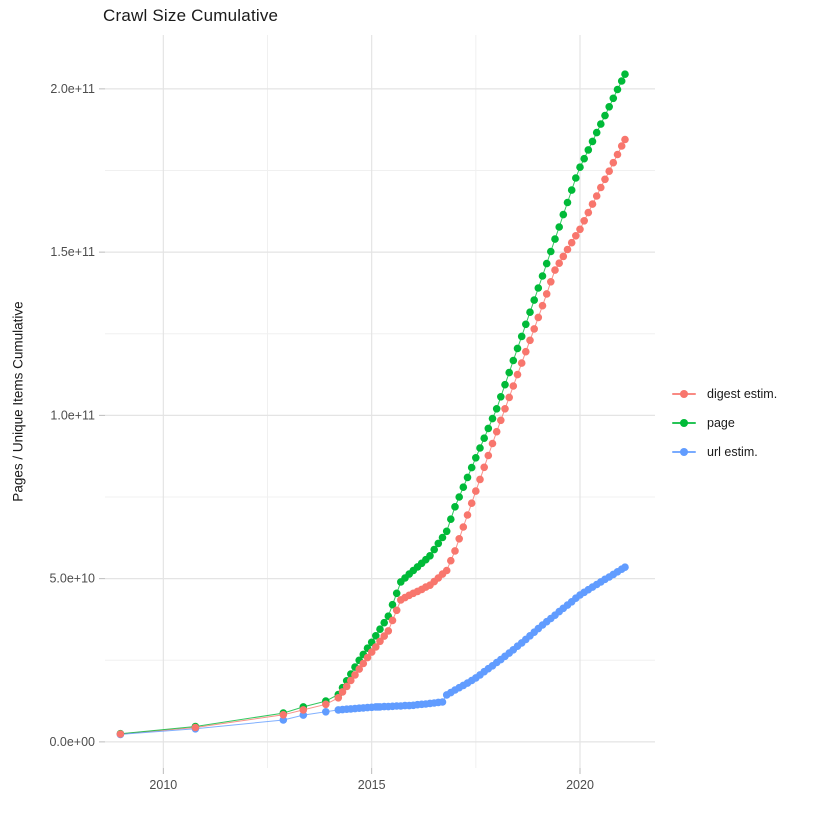 This screenshot has height=827, width=826. I want to click on y-tick-label: 1.5e+11, so click(72, 252).